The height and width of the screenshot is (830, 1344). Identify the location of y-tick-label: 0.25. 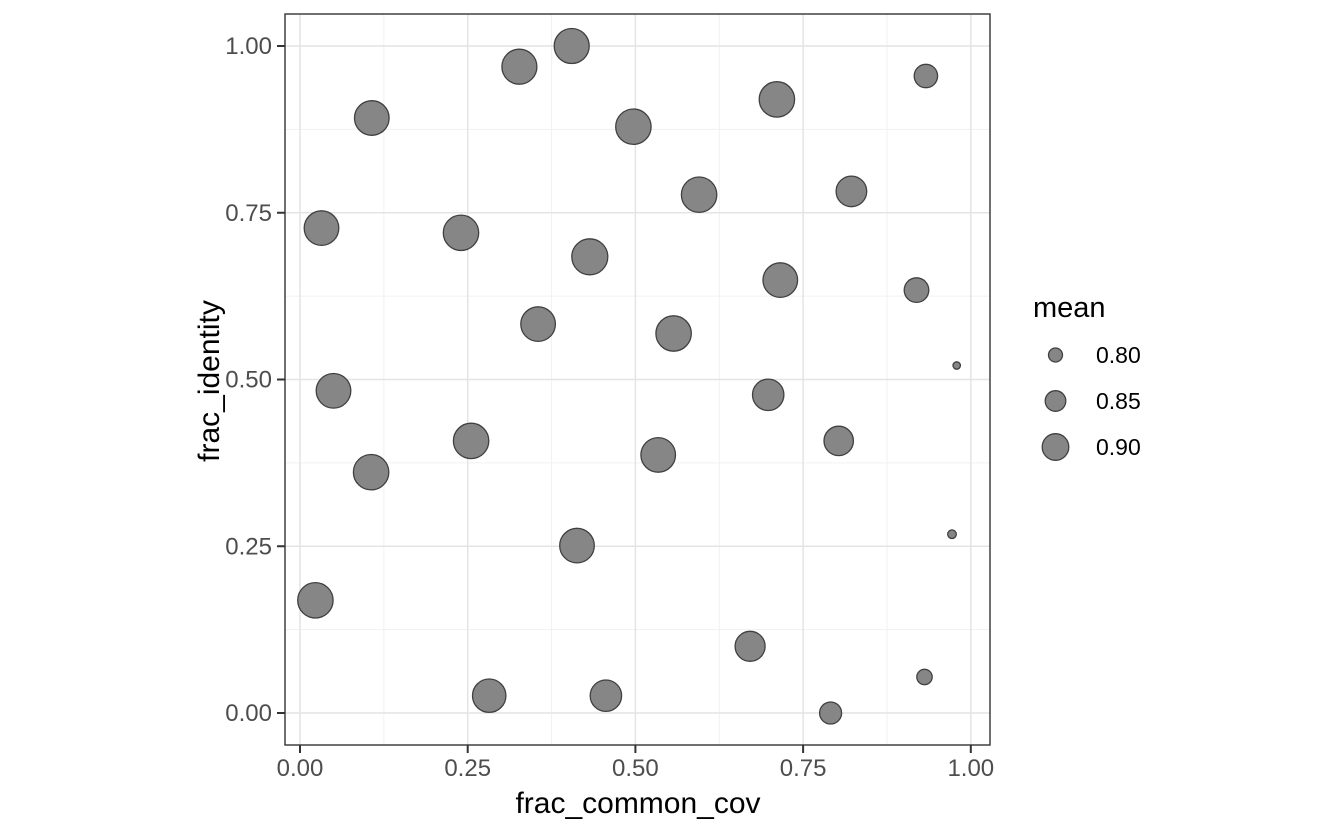
(248, 546).